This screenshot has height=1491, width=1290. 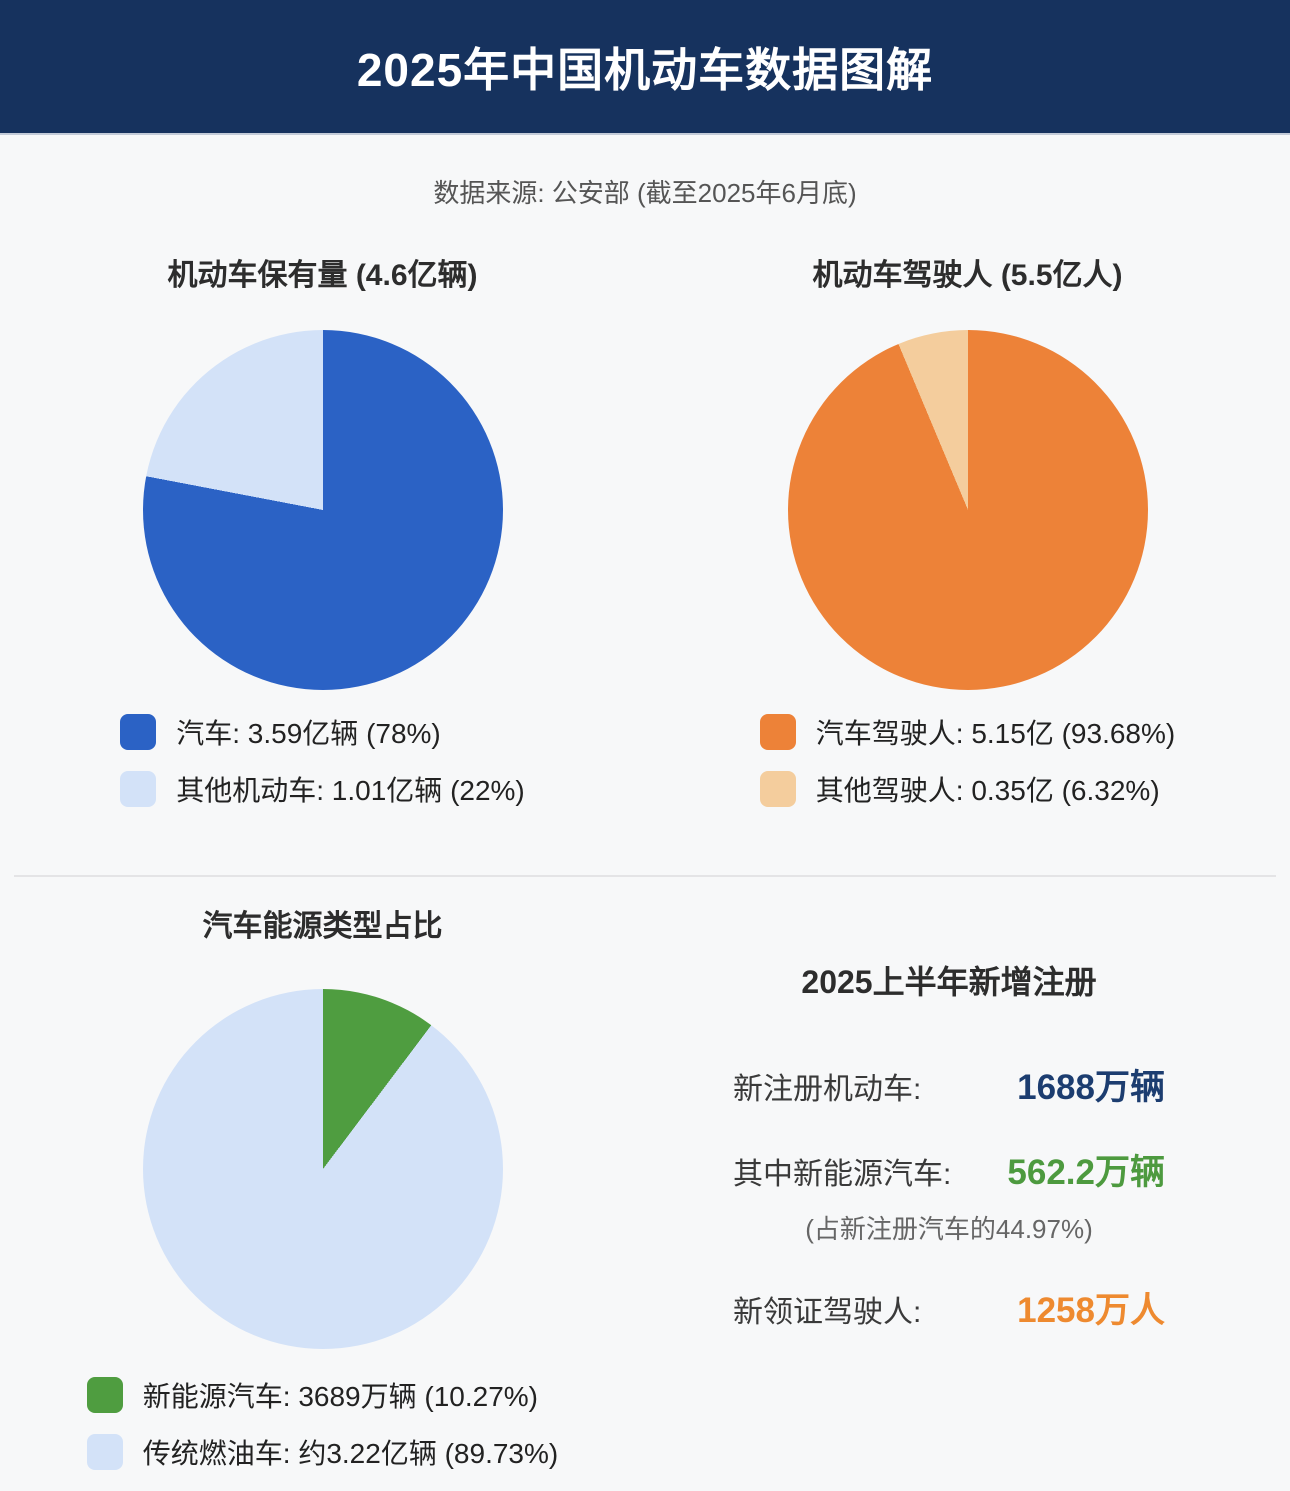 I want to click on legend-label-fuel: 传统燃油车: 约3.22亿辆 (89.73%), so click(x=350, y=1453).